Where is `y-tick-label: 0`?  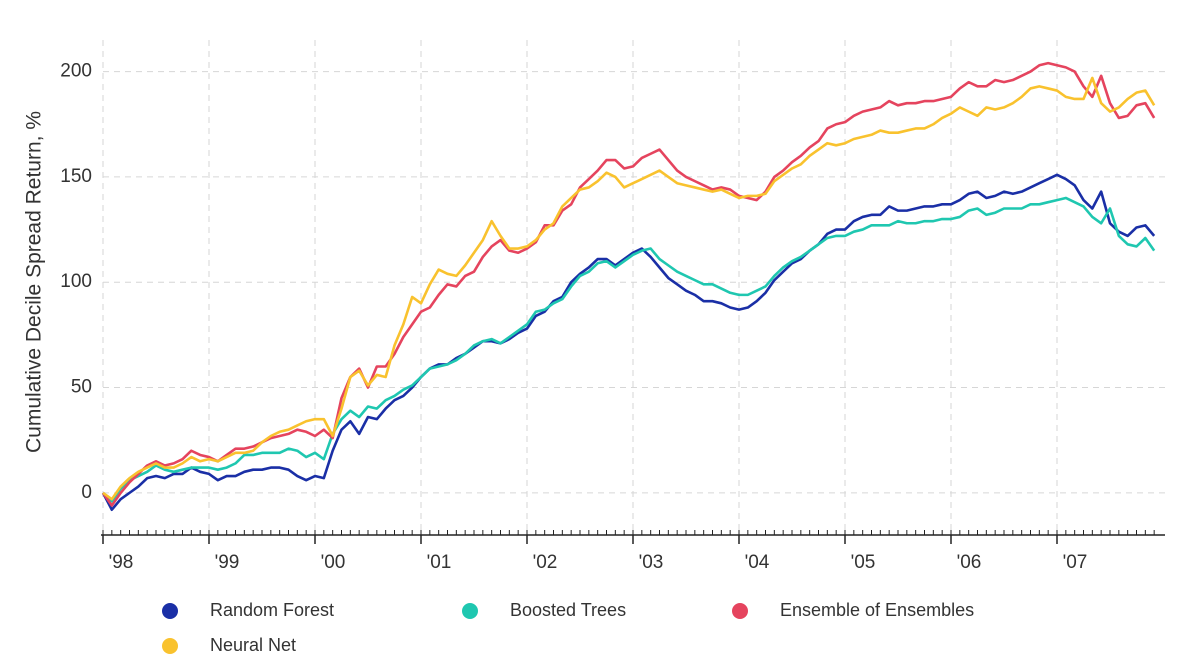
y-tick-label: 0 is located at coordinates (86, 492).